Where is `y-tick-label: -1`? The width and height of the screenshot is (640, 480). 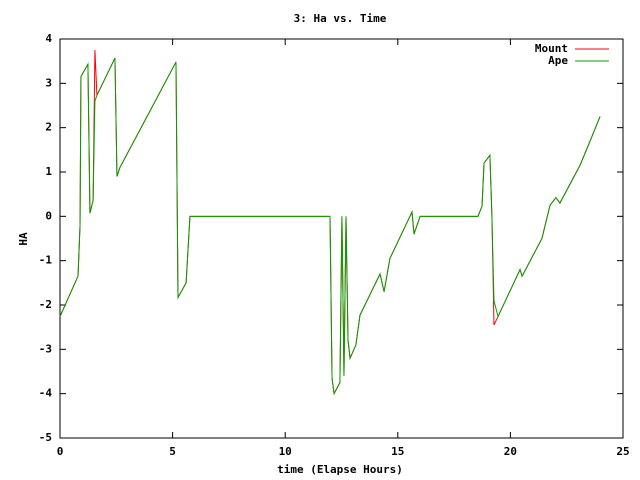
y-tick-label: -1 is located at coordinates (46, 260).